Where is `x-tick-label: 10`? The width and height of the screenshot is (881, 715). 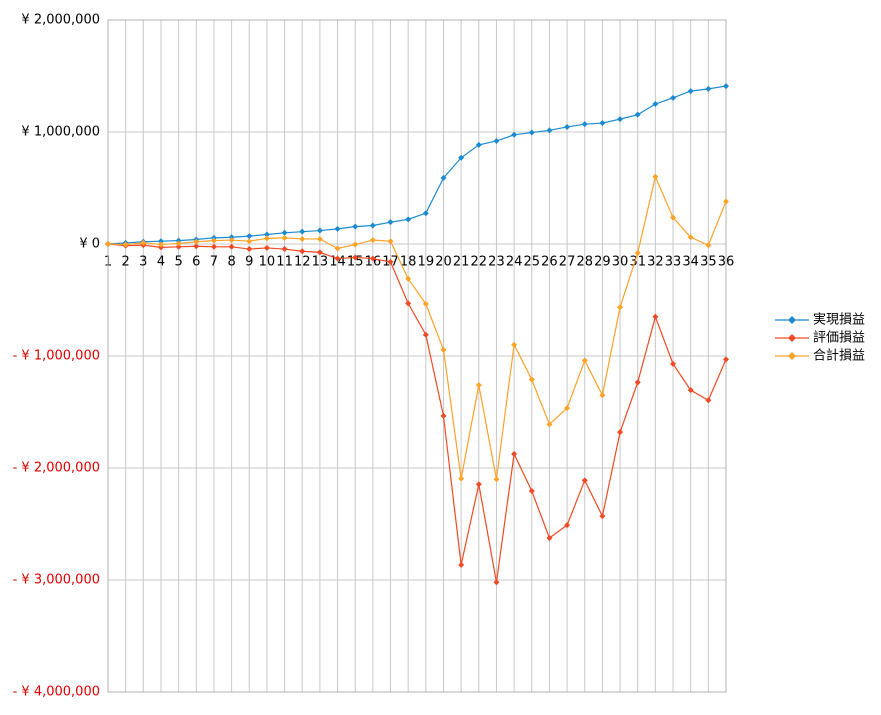 x-tick-label: 10 is located at coordinates (267, 262).